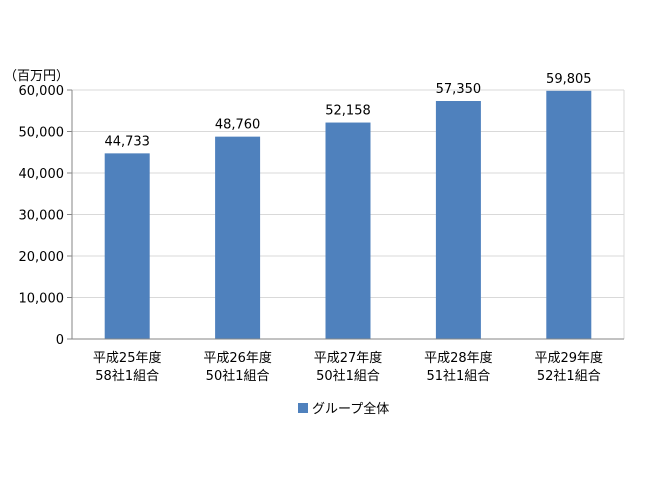 This screenshot has width=665, height=494. I want to click on y-tick-label: 20,000, so click(42, 257).